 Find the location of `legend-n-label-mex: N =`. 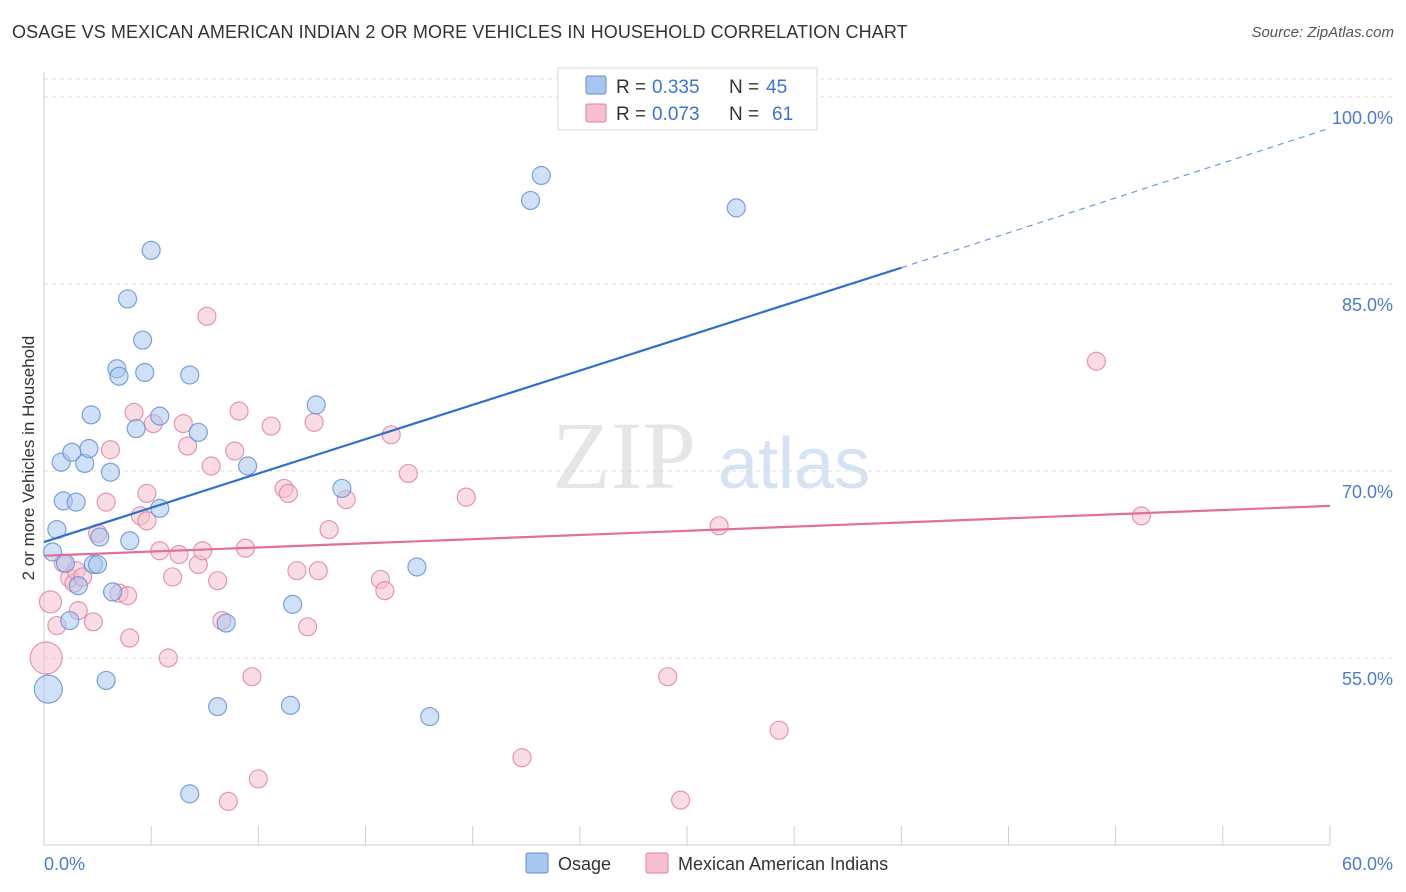

legend-n-label-mex: N = is located at coordinates (744, 114).